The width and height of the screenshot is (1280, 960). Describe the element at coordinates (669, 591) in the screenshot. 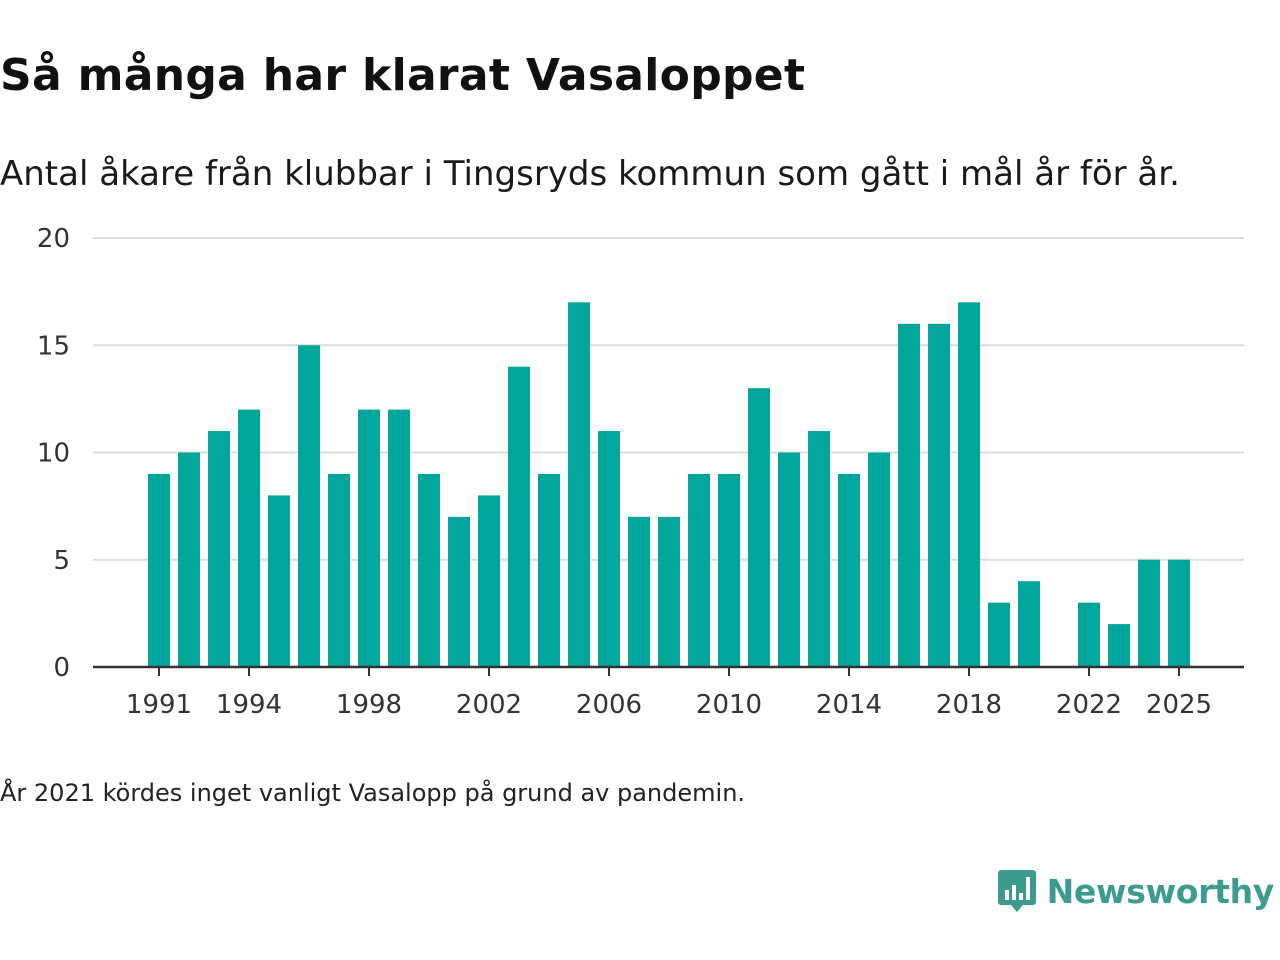

I see `bar-2008` at that location.